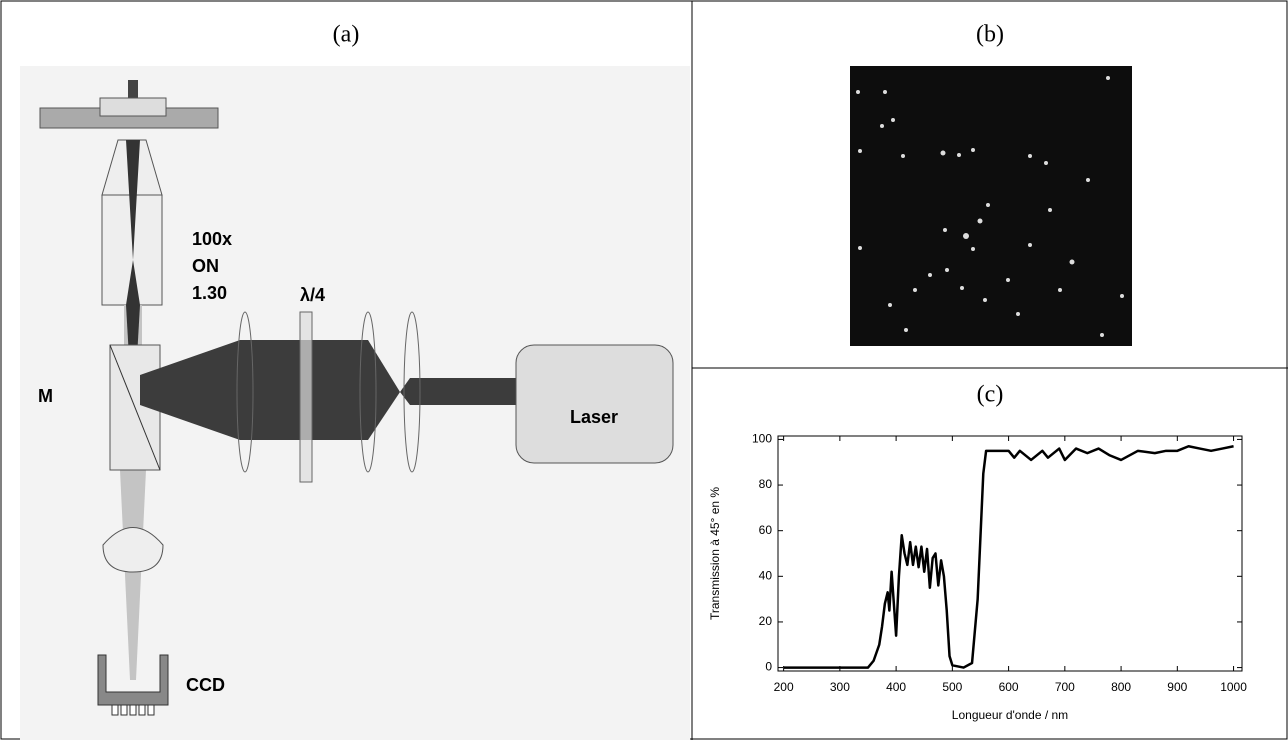  What do you see at coordinates (45, 396) in the screenshot?
I see `mirror-label: M` at bounding box center [45, 396].